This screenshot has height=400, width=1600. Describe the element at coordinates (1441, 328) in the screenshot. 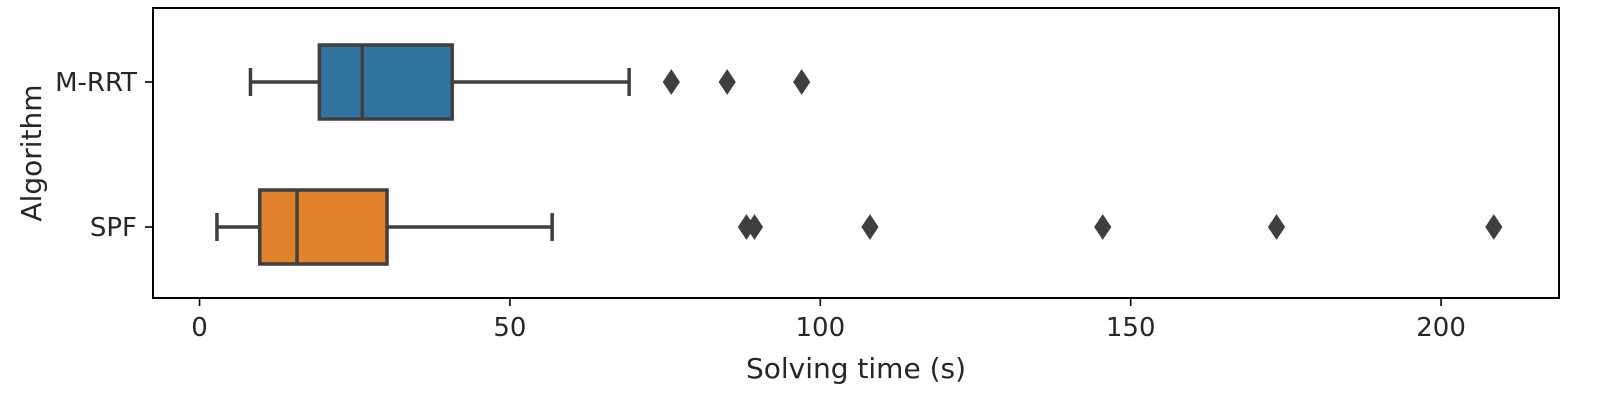

I see `x-tick-label: 200` at that location.